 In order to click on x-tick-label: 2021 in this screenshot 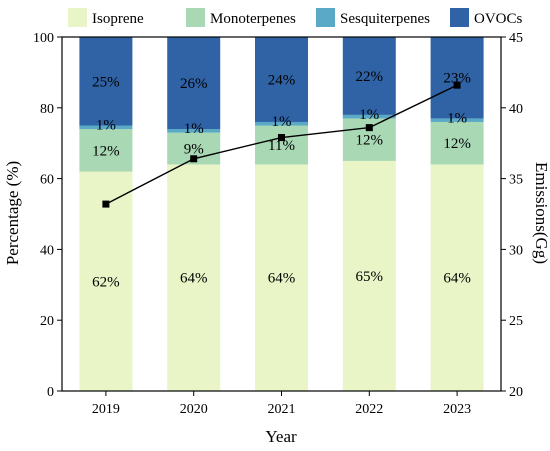, I will do `click(282, 409)`.